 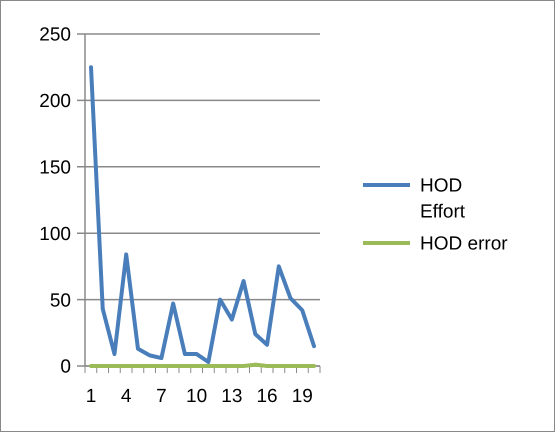 I want to click on y-tick-label: 150, so click(x=55, y=167).